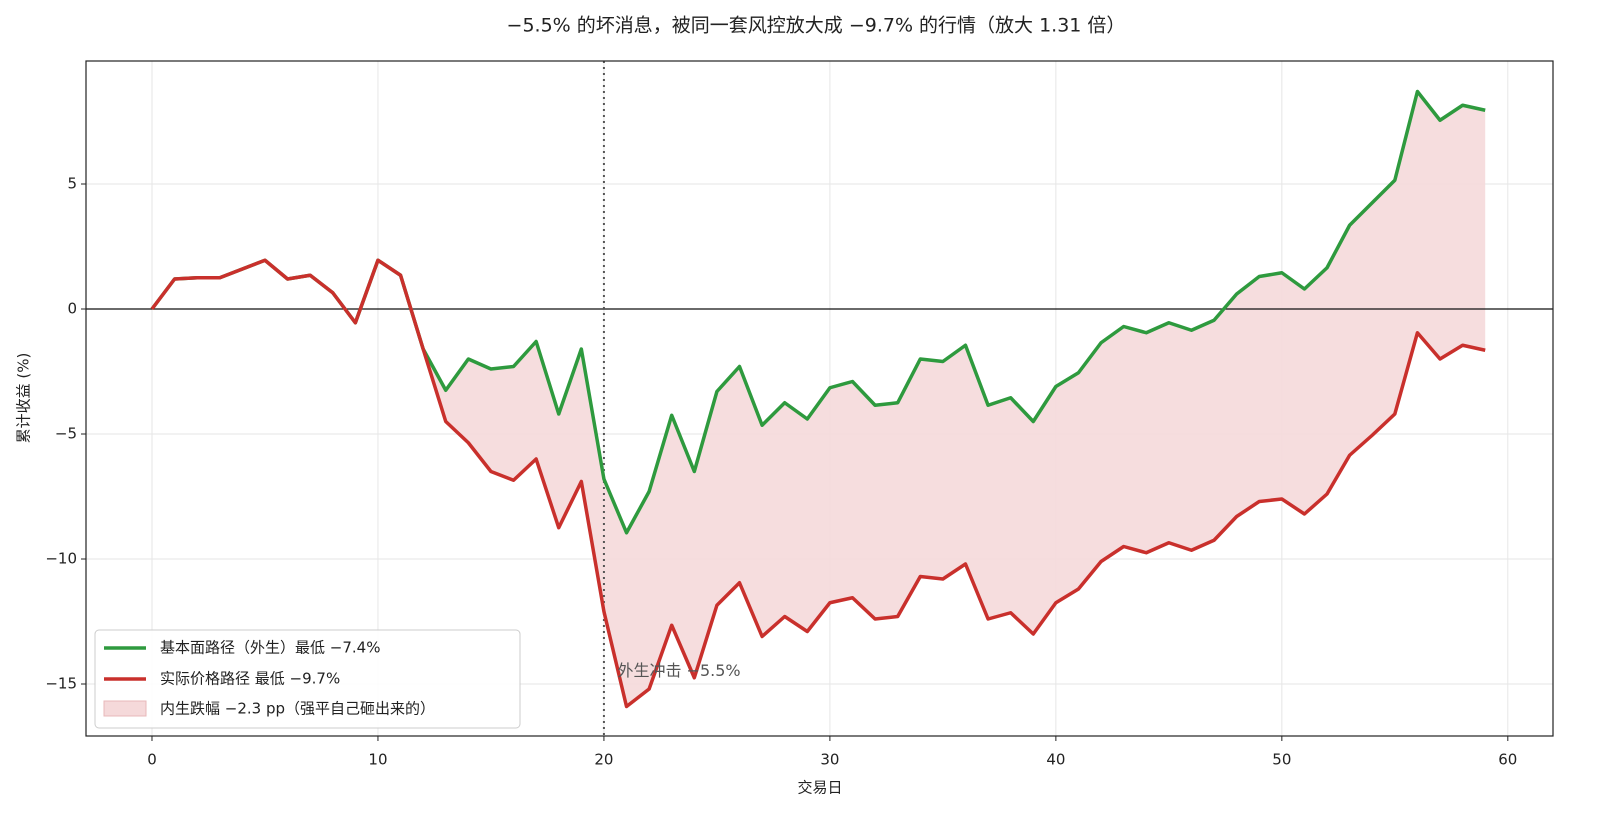 The image size is (1597, 825). What do you see at coordinates (1507, 760) in the screenshot?
I see `x-tick-label: 60` at bounding box center [1507, 760].